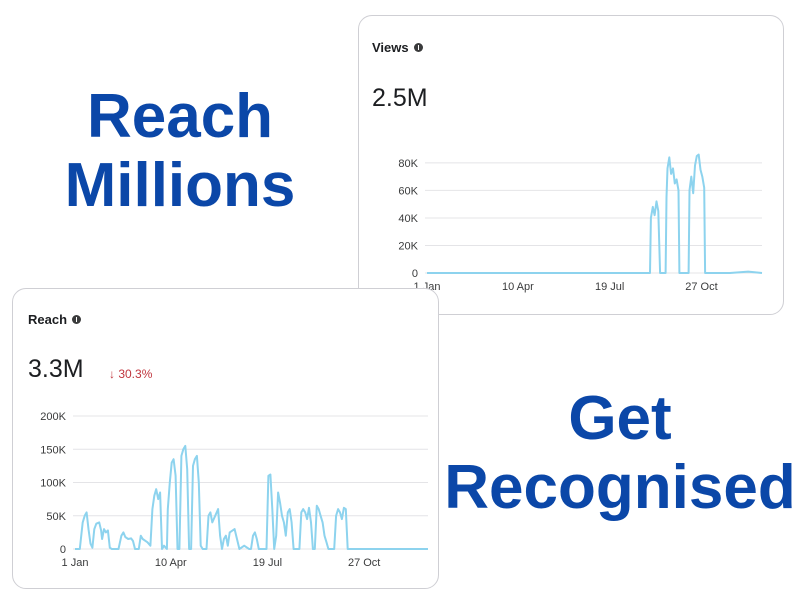 This screenshot has width=800, height=600. I want to click on reach-total: 3.3M, so click(56, 369).